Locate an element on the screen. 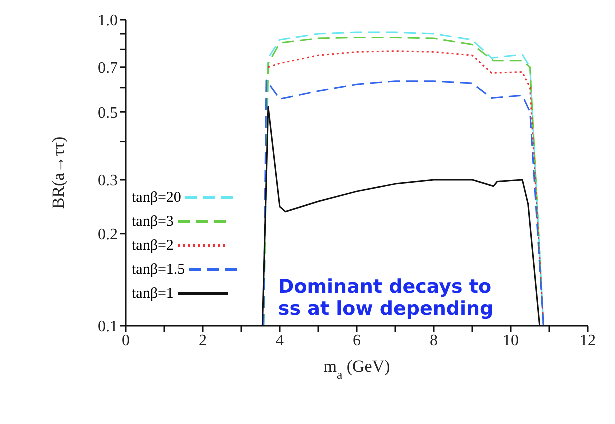  y-tick-label: 1.0 is located at coordinates (108, 21).